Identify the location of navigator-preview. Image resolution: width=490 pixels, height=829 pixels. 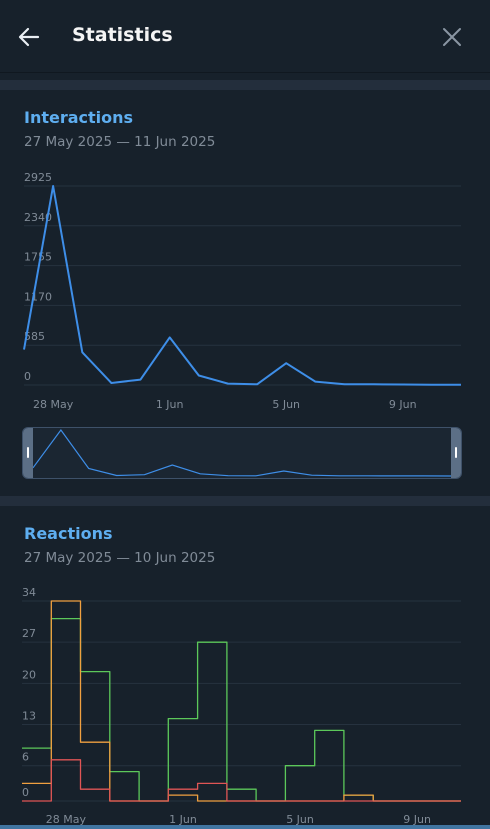
(242, 452).